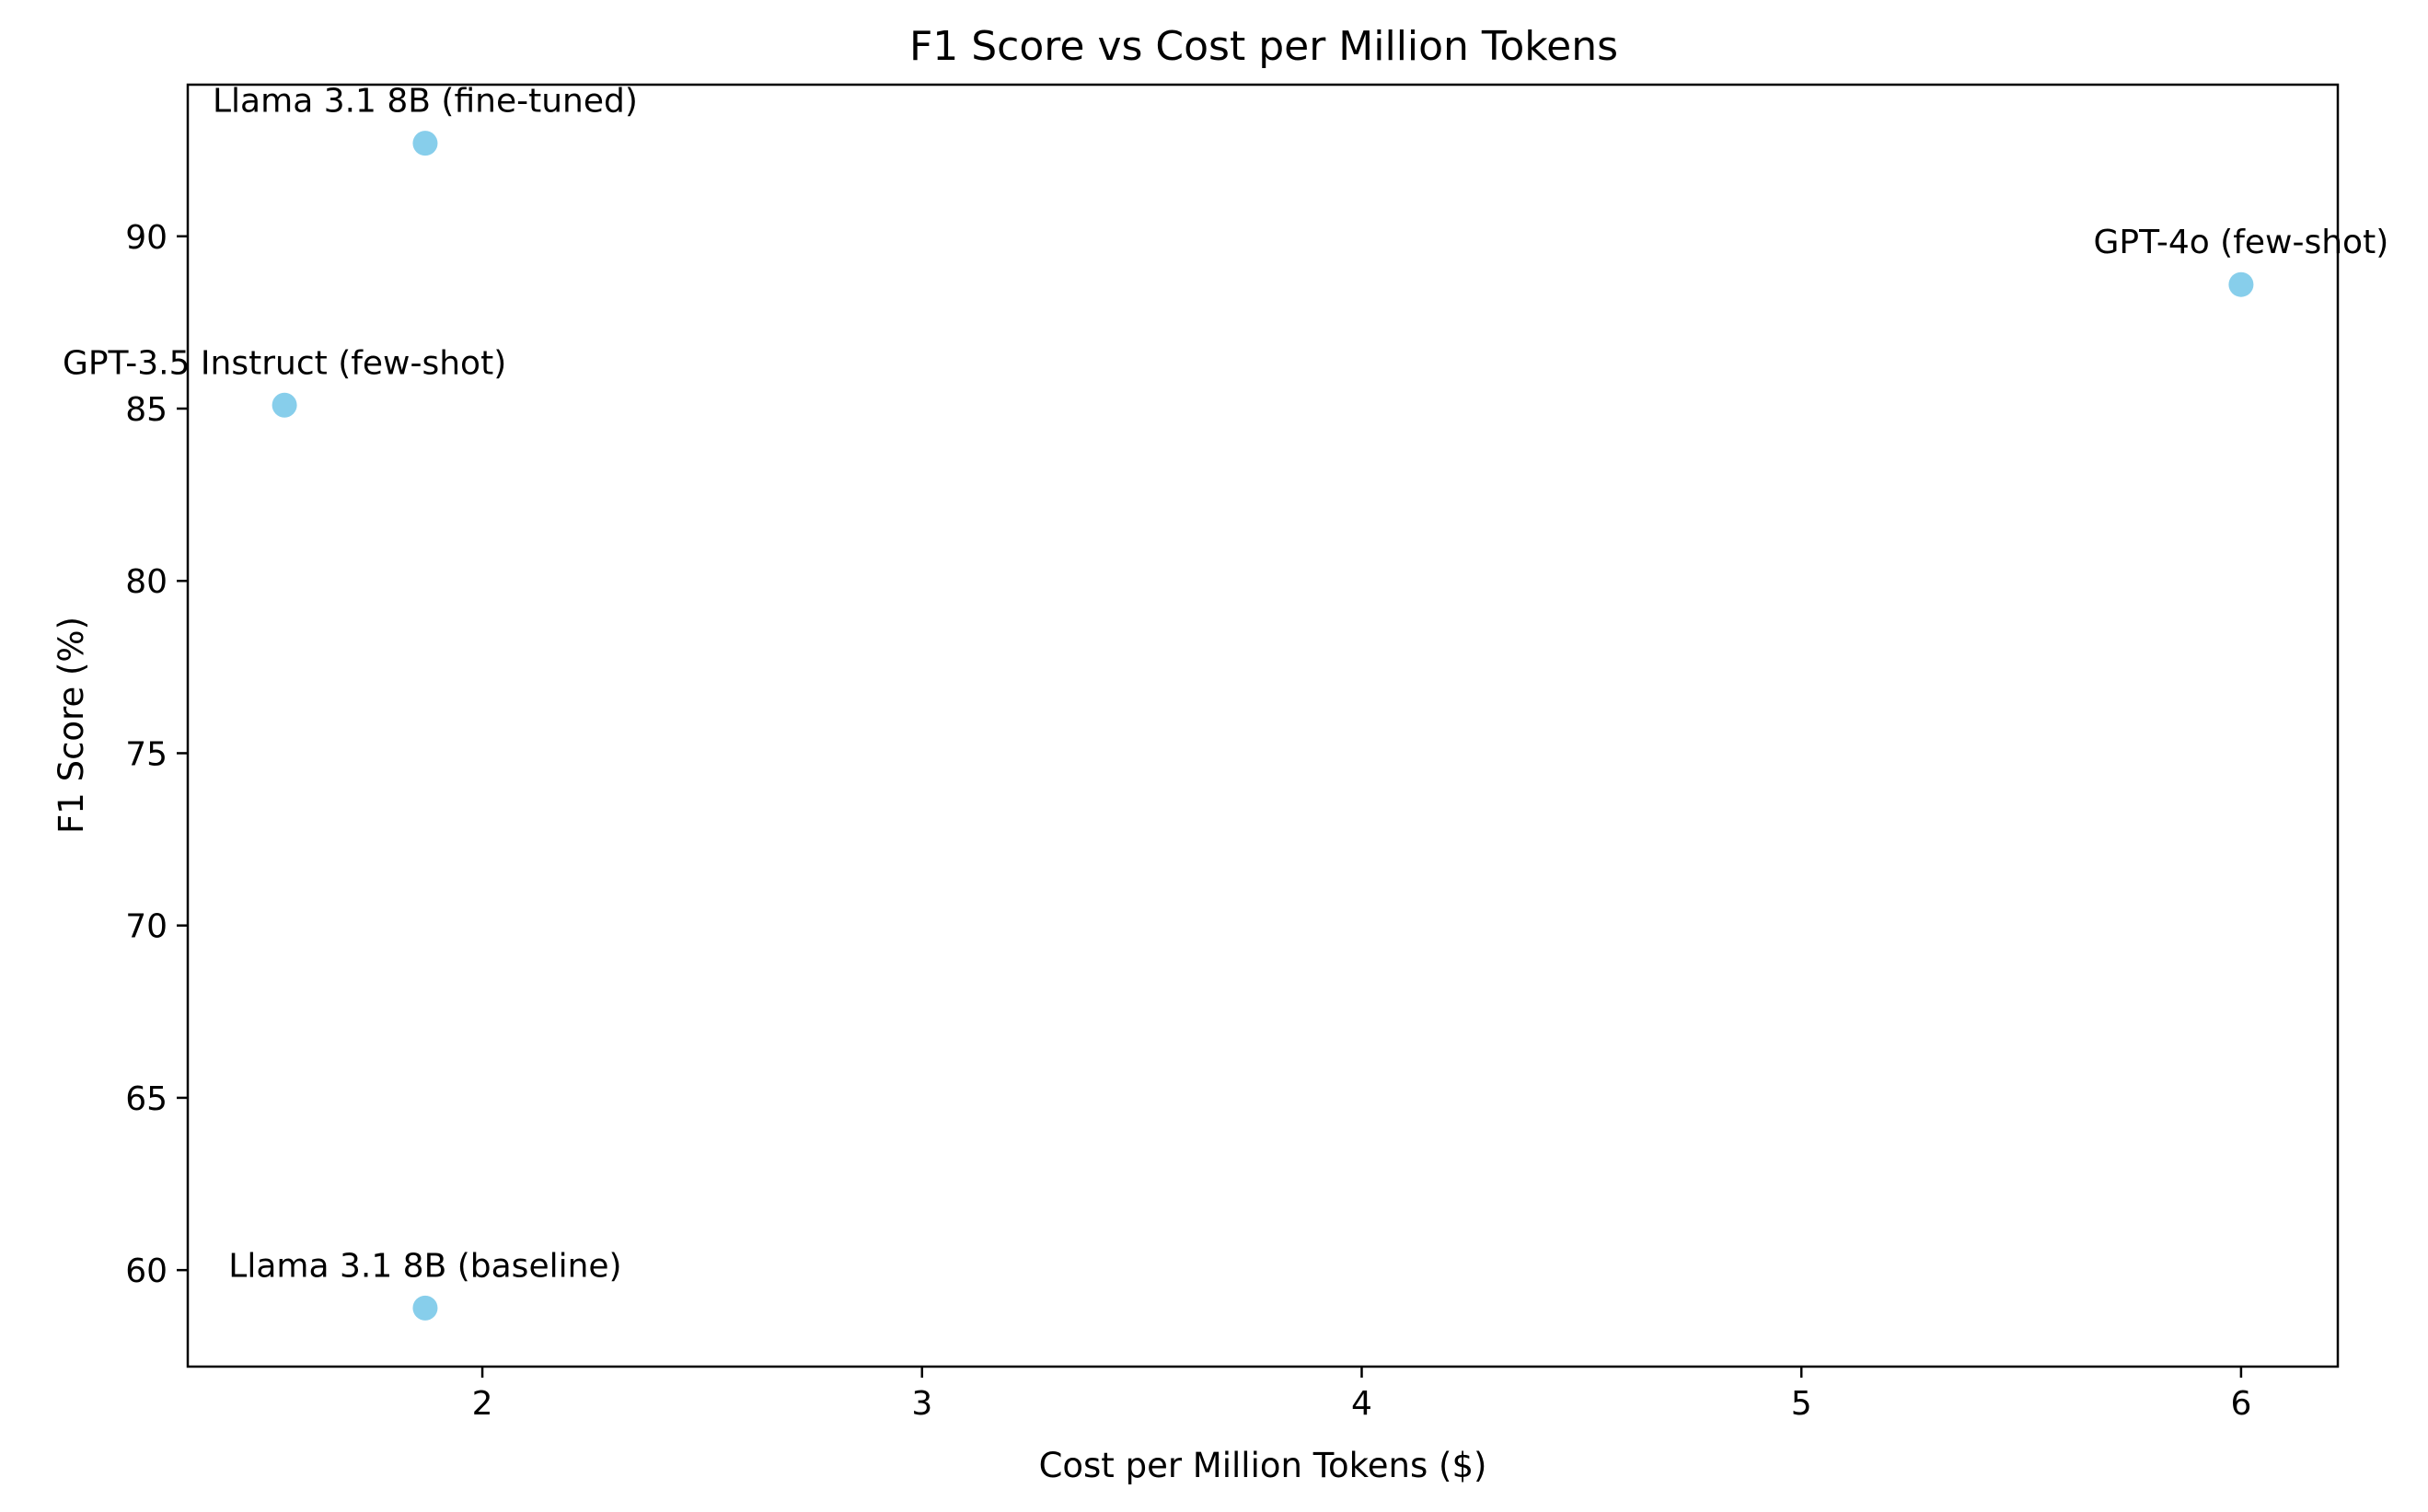  What do you see at coordinates (1361, 1404) in the screenshot?
I see `x-tick-label: 4` at bounding box center [1361, 1404].